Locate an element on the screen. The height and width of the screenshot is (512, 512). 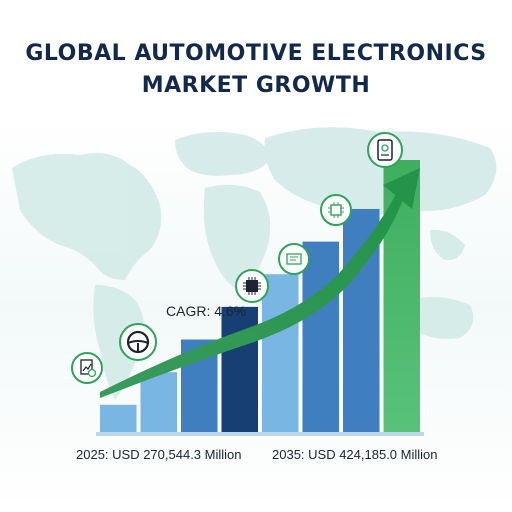
end-value-label: 2035: USD 424,185.0 Million is located at coordinates (355, 454).